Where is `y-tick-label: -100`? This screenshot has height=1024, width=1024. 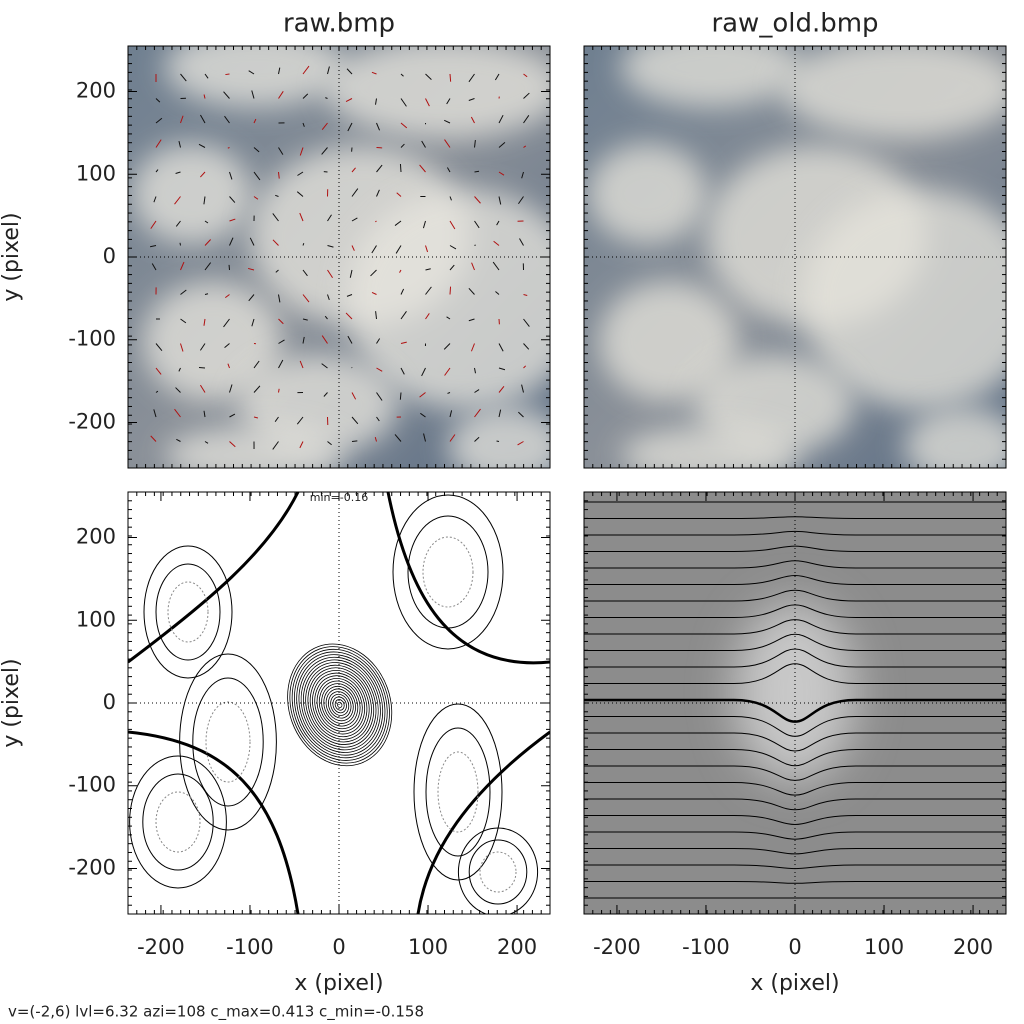
y-tick-label: -100 is located at coordinates (92, 339).